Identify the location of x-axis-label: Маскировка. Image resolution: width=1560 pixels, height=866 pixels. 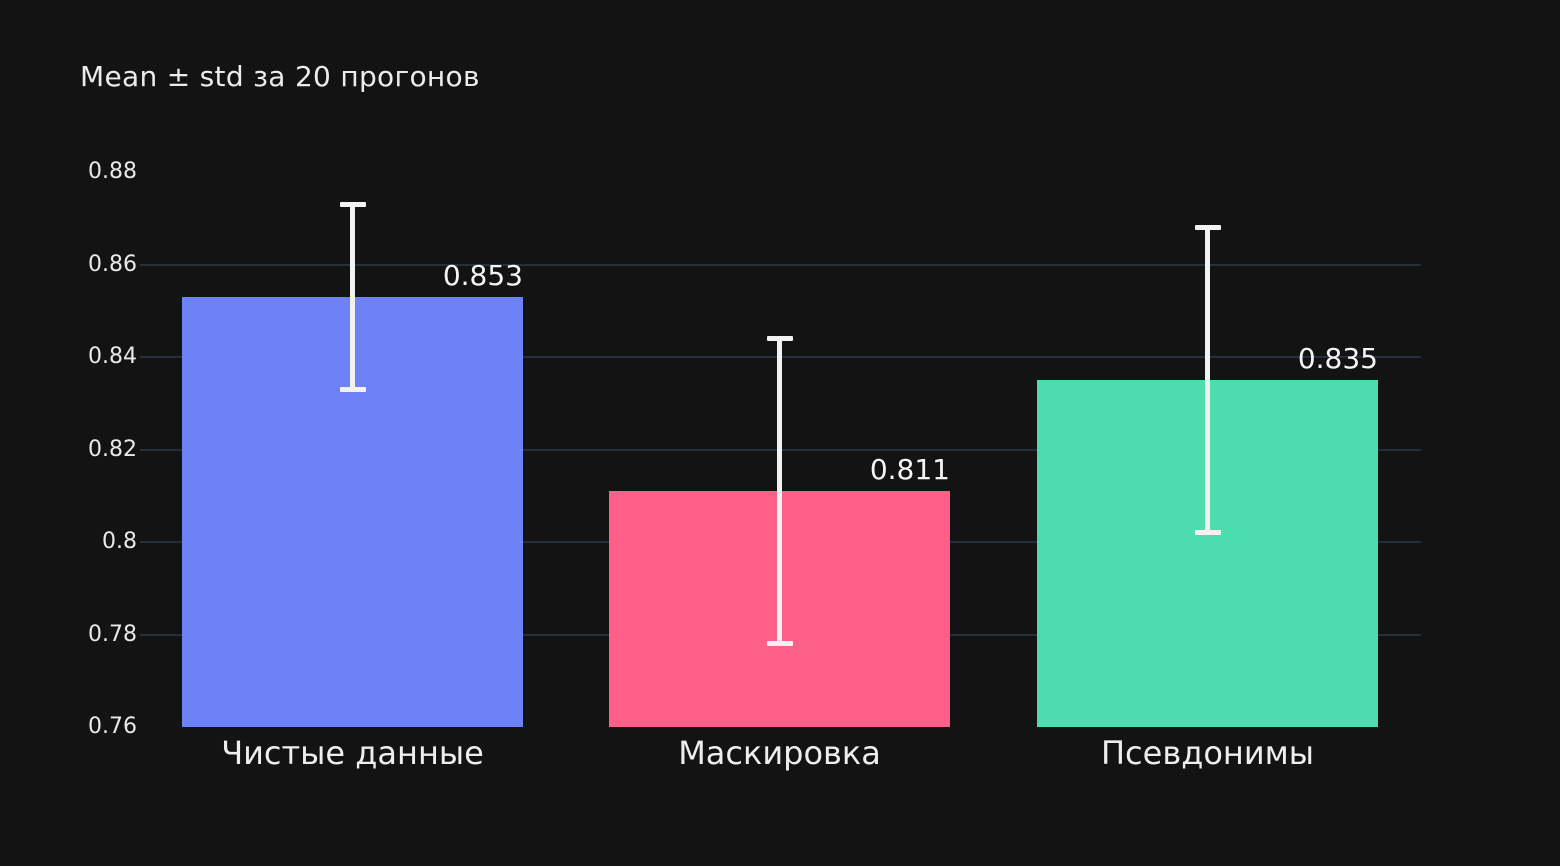
(779, 753).